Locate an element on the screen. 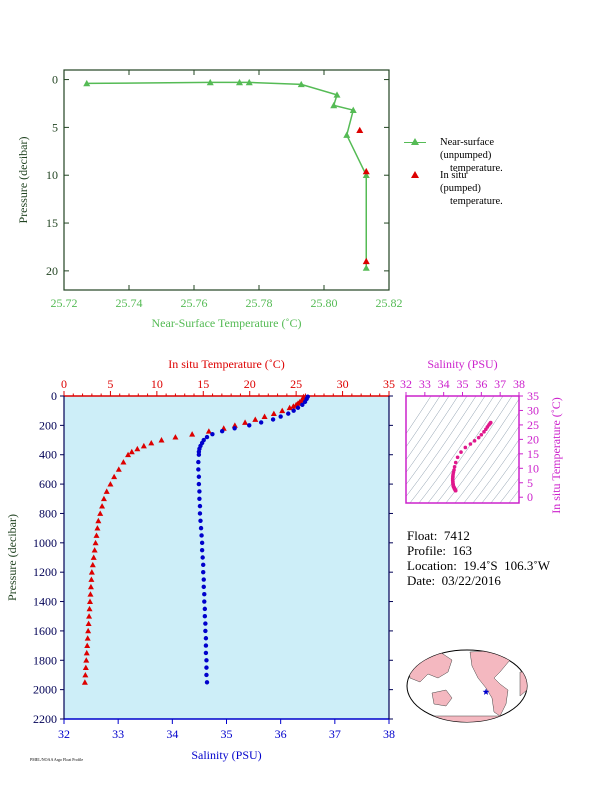  chart1-point-in-situ is located at coordinates (366, 171).